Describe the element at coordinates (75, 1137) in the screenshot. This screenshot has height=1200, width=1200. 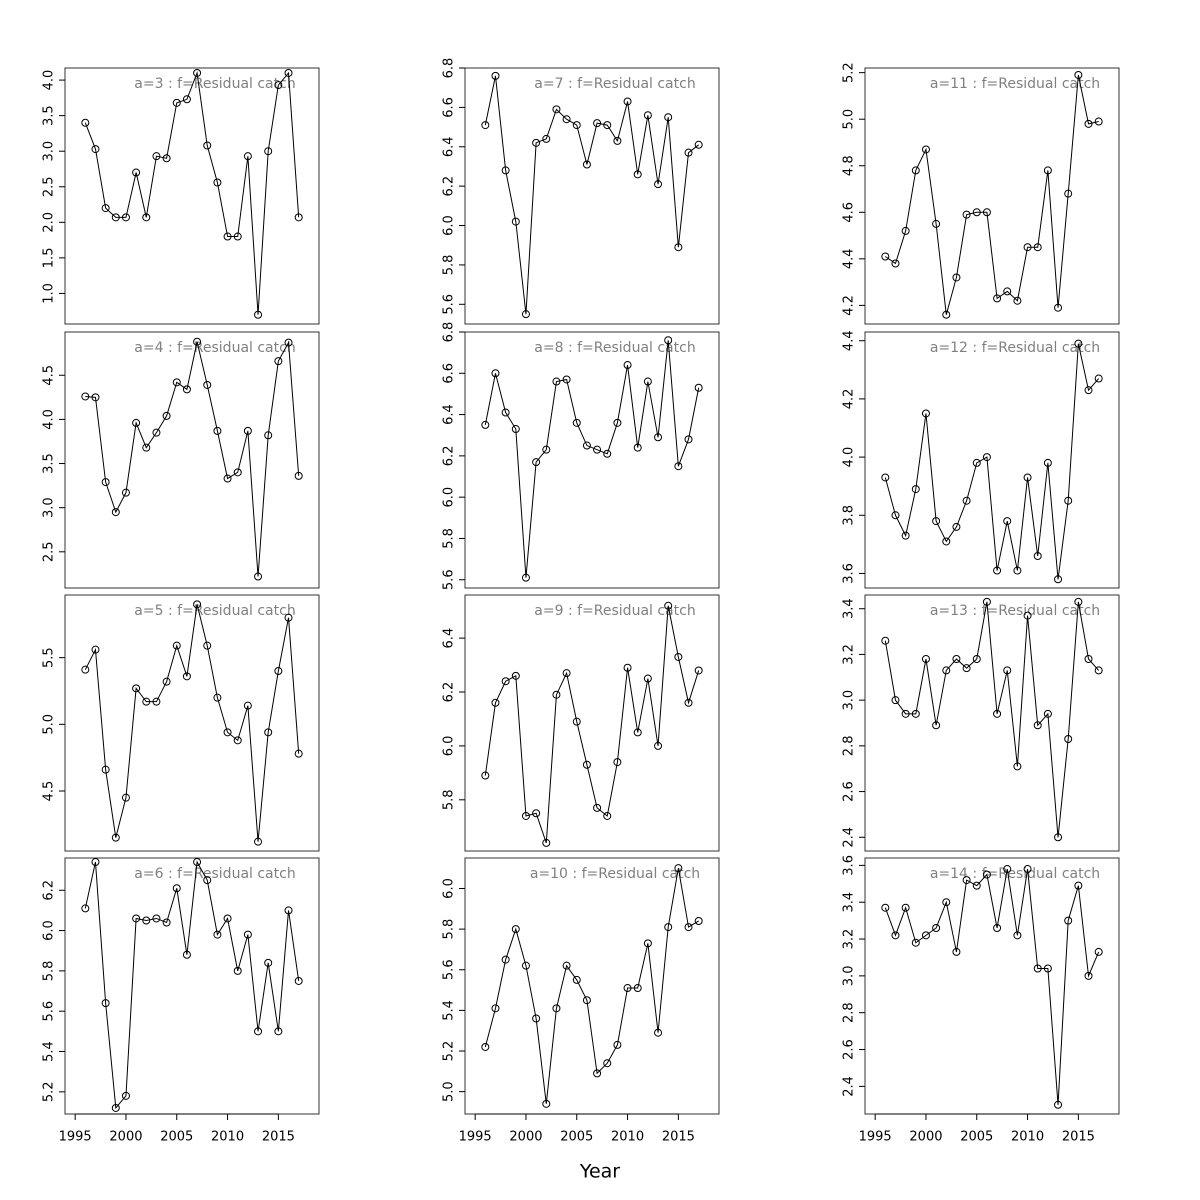
I see `x-tick-label: 1995` at that location.